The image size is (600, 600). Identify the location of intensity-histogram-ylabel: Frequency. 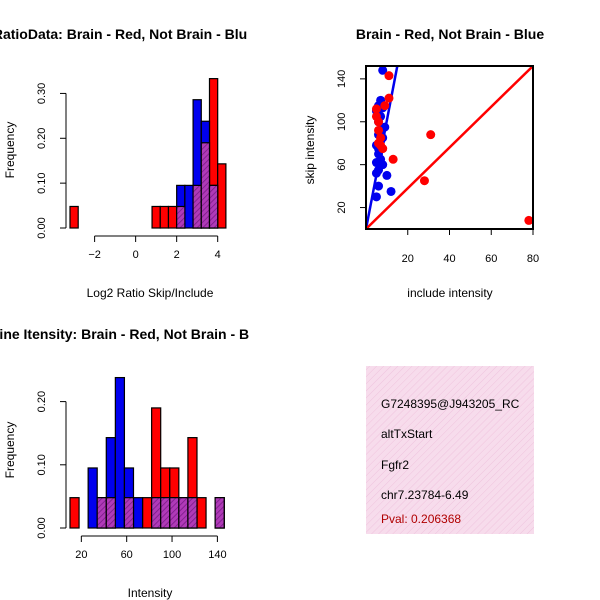
(10, 450).